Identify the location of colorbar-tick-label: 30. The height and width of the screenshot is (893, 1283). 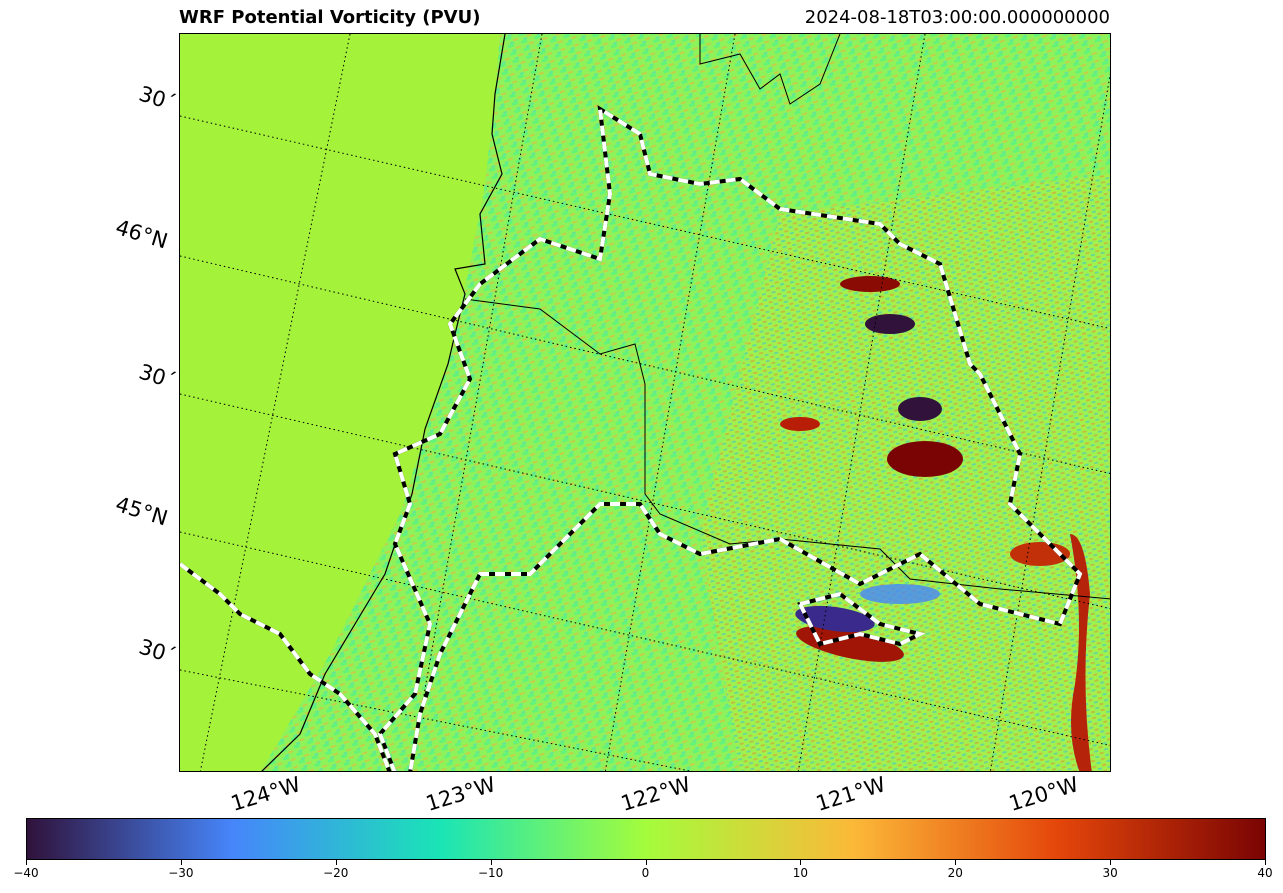
(1110, 873).